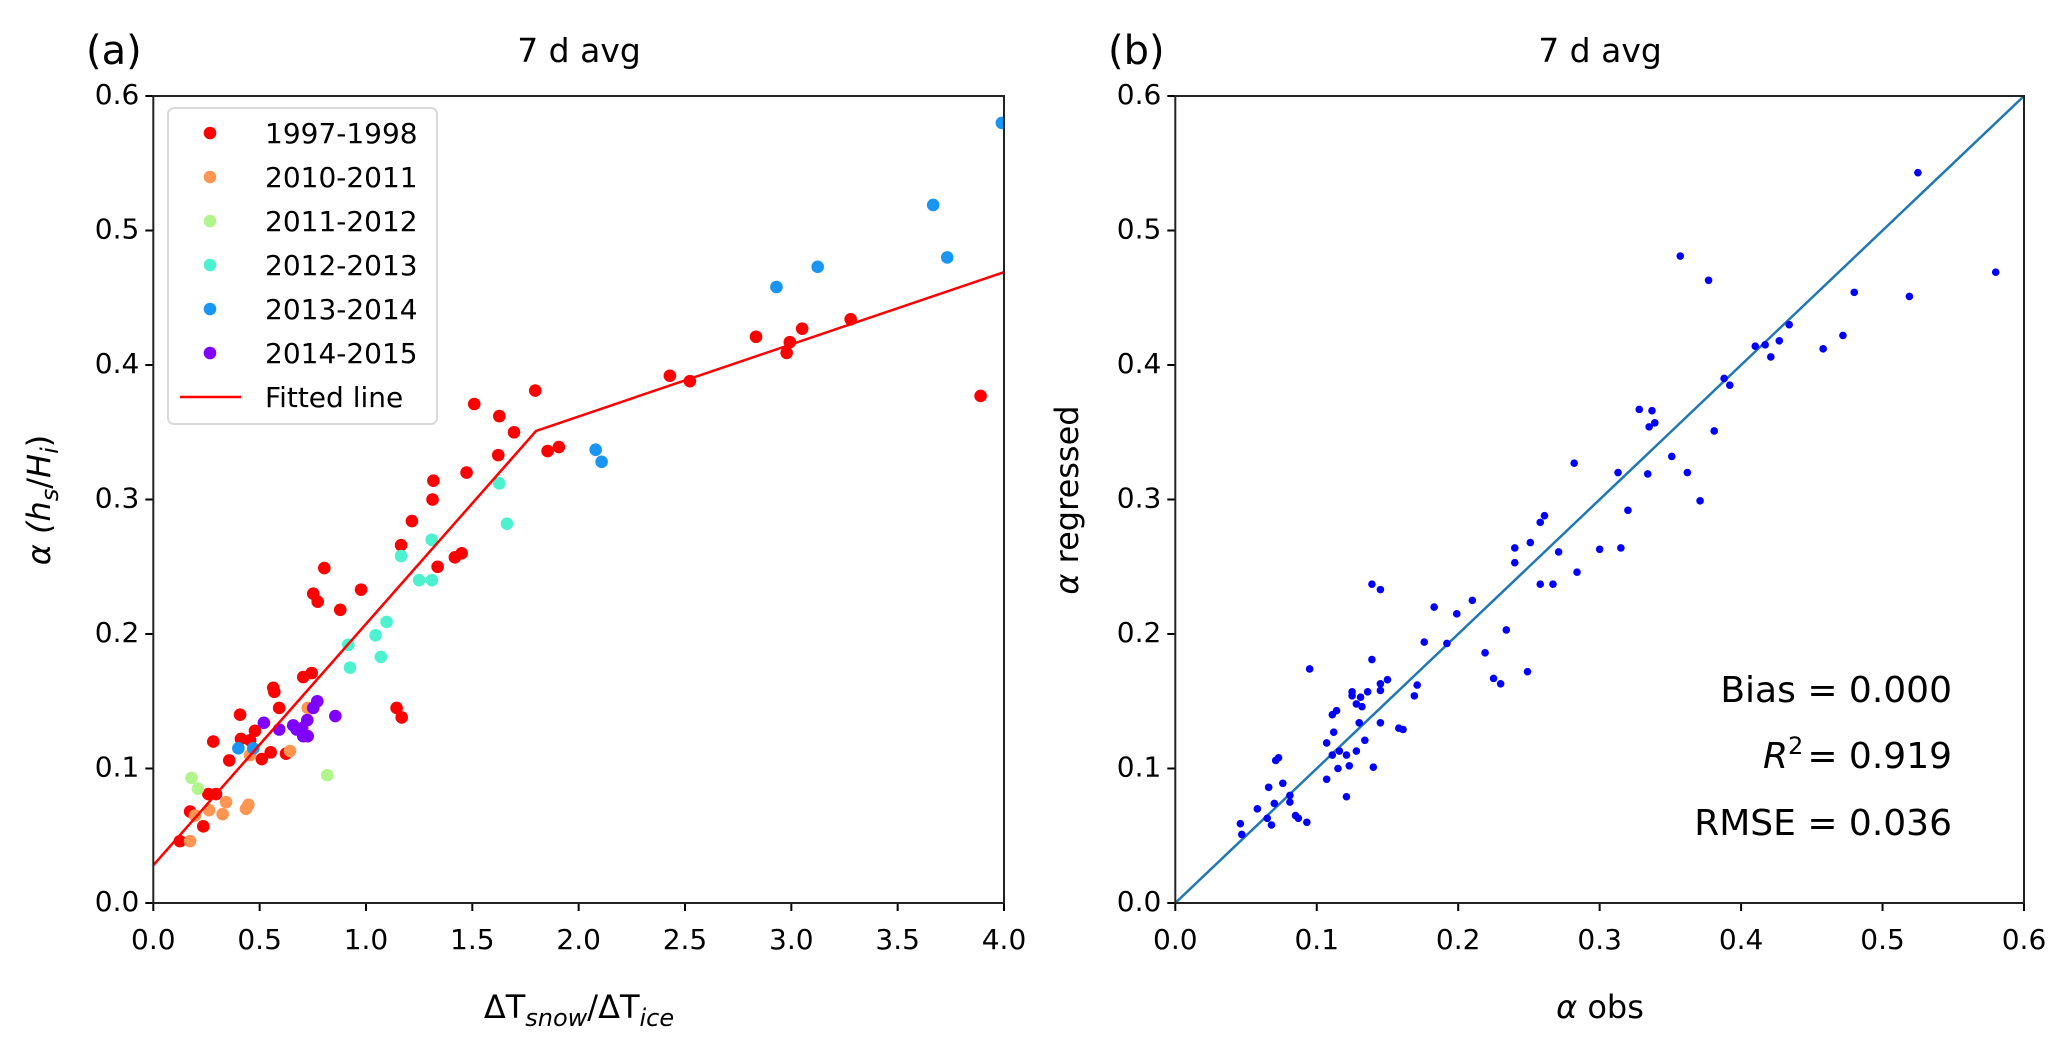 This screenshot has height=1037, width=2067. What do you see at coordinates (264, 723) in the screenshot?
I see `data-point-2014-2015` at bounding box center [264, 723].